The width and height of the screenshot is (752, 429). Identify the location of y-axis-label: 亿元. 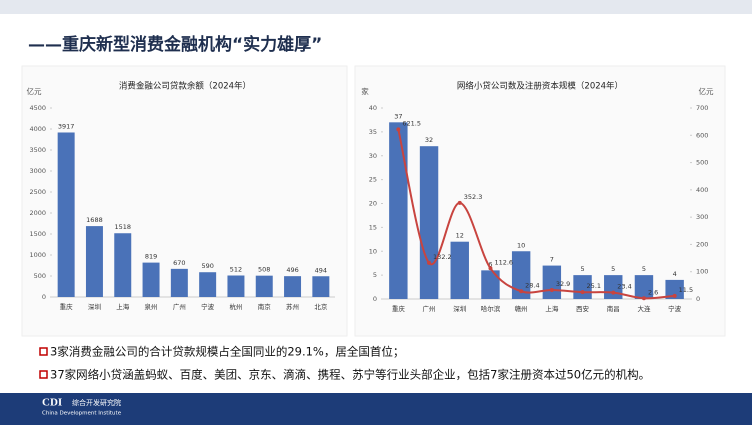
(34, 91).